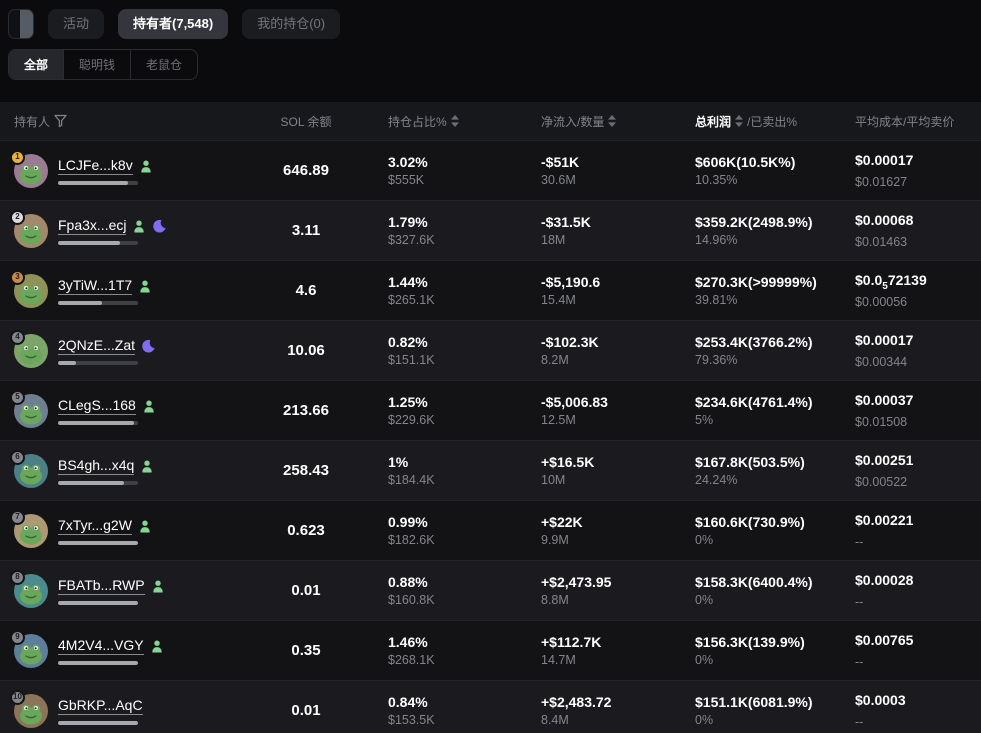 This screenshot has height=733, width=981. What do you see at coordinates (29, 588) in the screenshot?
I see `avatar: 8` at bounding box center [29, 588].